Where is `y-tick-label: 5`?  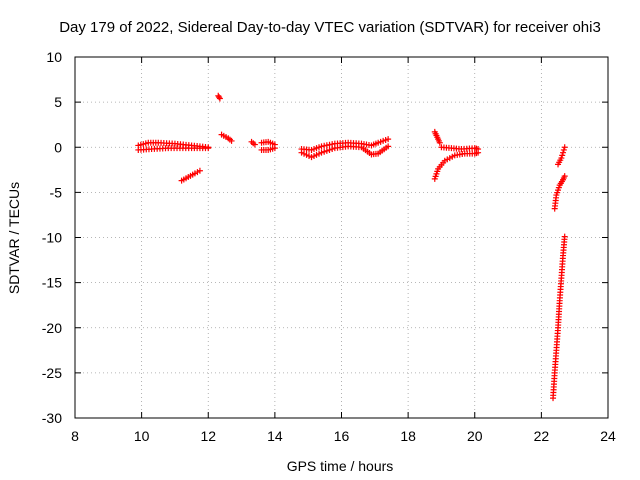
y-tick-label: 5 is located at coordinates (58, 102).